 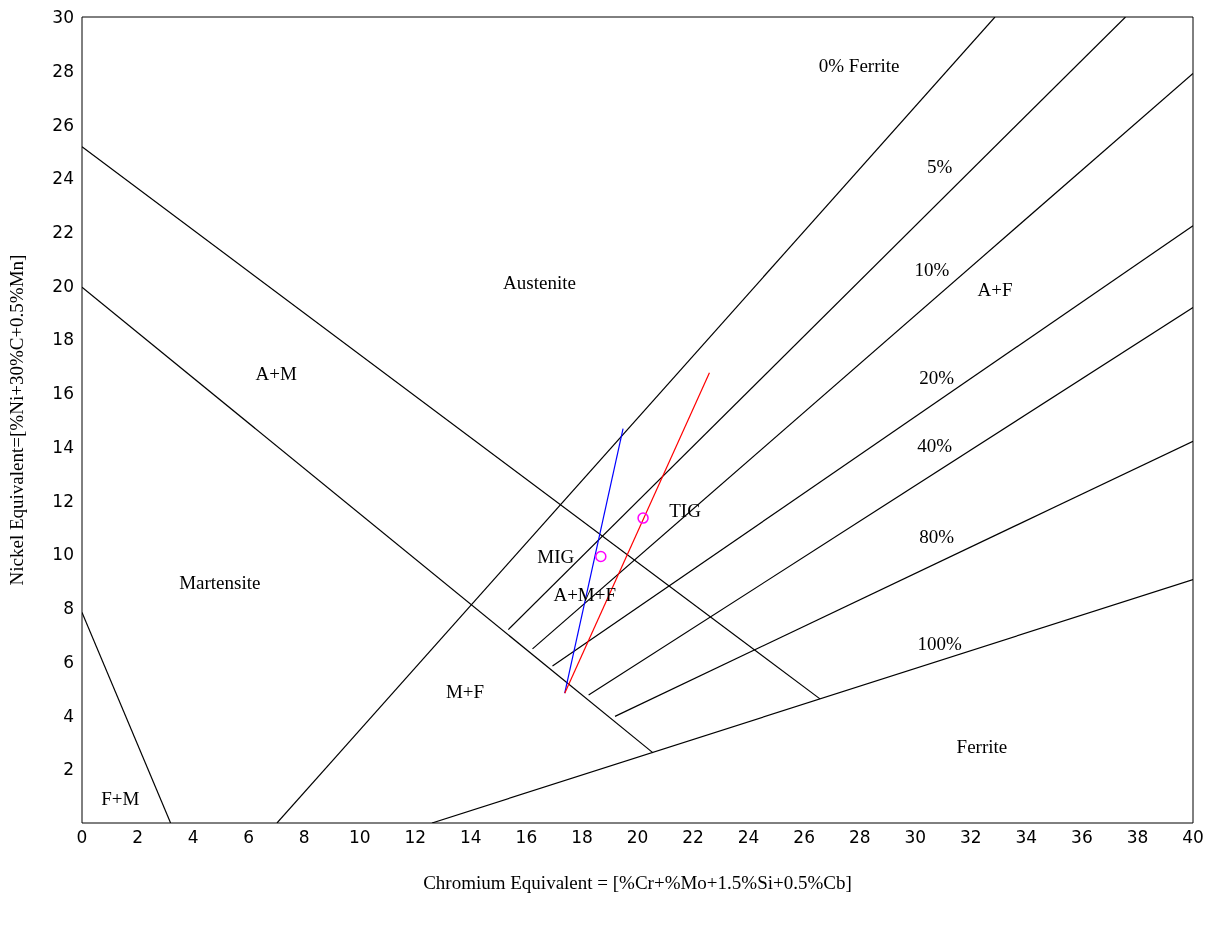 What do you see at coordinates (276, 374) in the screenshot?
I see `annotation: A+M` at bounding box center [276, 374].